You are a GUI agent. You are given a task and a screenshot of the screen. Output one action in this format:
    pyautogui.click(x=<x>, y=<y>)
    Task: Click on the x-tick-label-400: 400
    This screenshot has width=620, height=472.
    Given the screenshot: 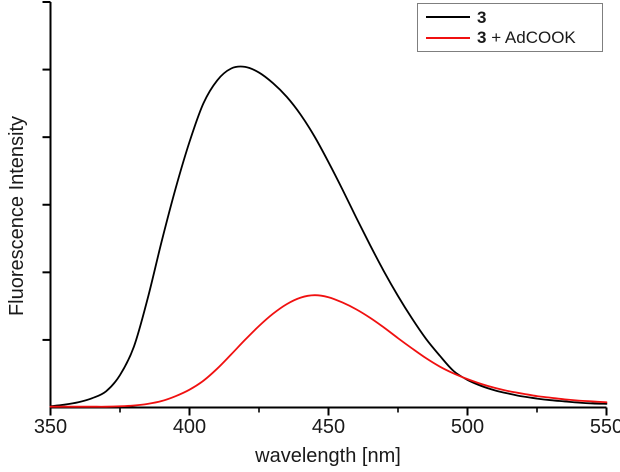 What is the action you would take?
    pyautogui.click(x=189, y=427)
    